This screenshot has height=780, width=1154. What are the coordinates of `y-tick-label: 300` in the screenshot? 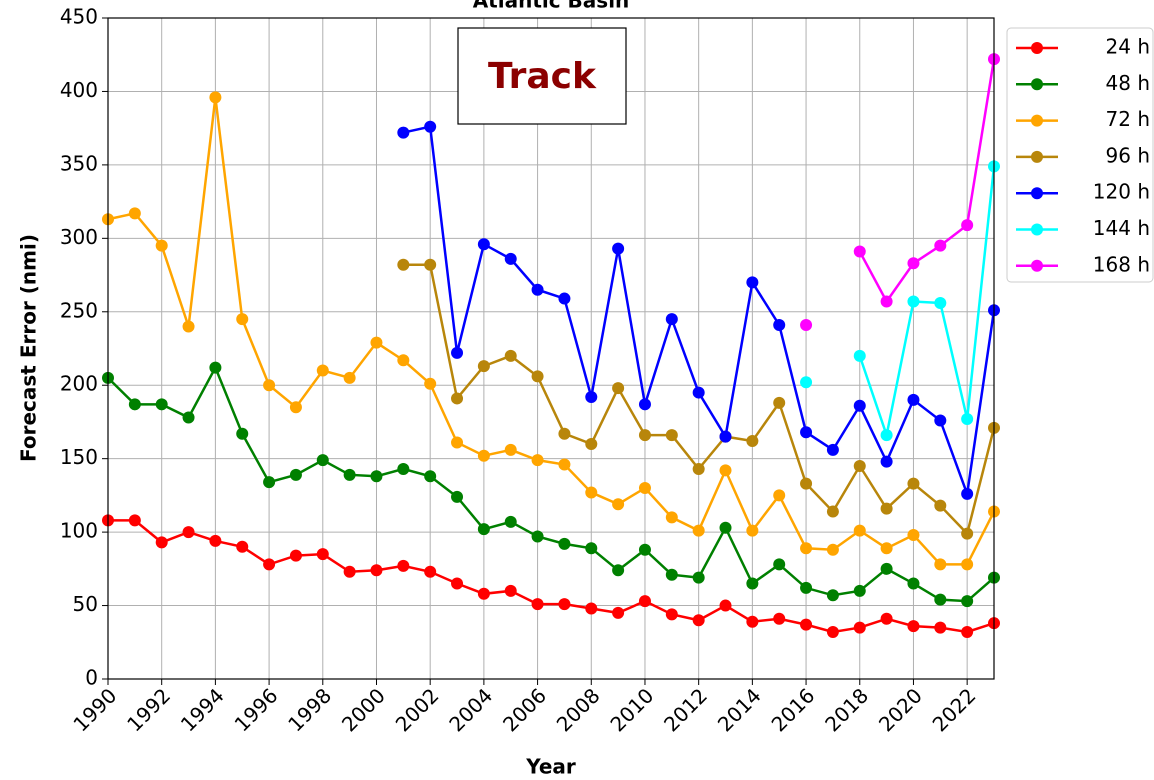 It's located at (79, 237).